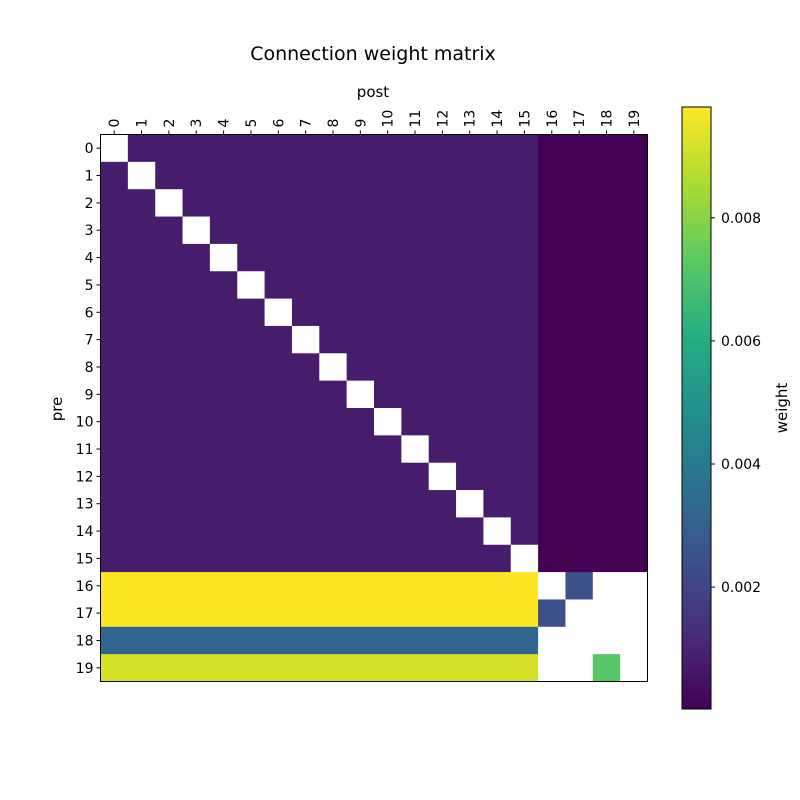 The width and height of the screenshot is (800, 800). Describe the element at coordinates (89, 204) in the screenshot. I see `y-tick-label: 2` at that location.